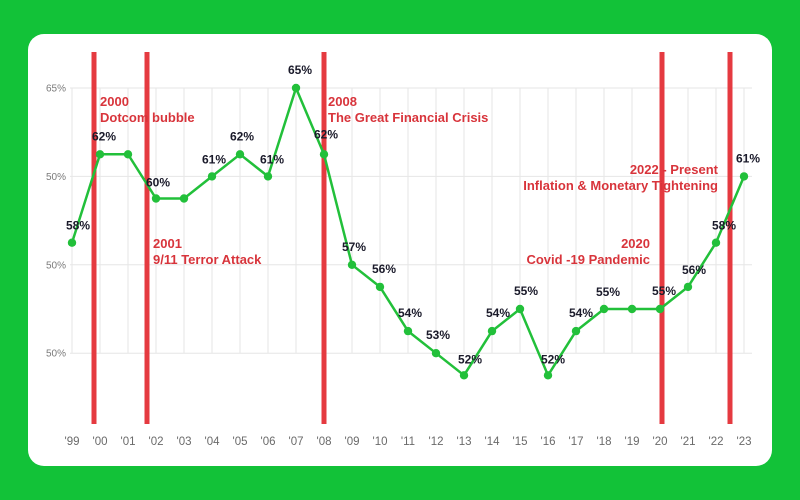  Describe the element at coordinates (240, 442) in the screenshot. I see `x-tick-label: '05` at that location.